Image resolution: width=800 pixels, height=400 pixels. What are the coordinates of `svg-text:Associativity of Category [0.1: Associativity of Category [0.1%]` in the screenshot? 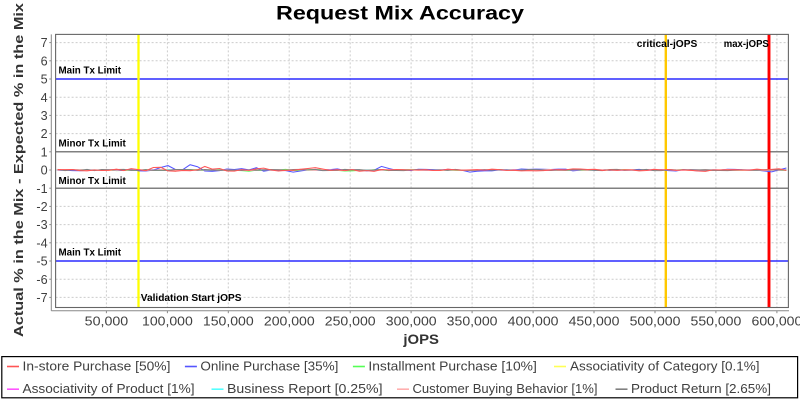 It's located at (665, 365).